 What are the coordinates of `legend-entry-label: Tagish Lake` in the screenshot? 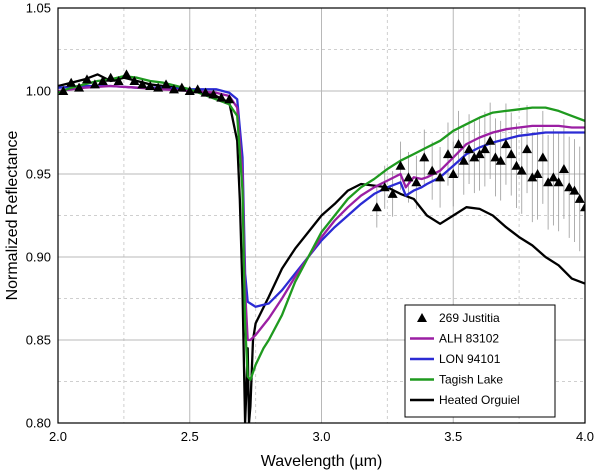 It's located at (471, 380).